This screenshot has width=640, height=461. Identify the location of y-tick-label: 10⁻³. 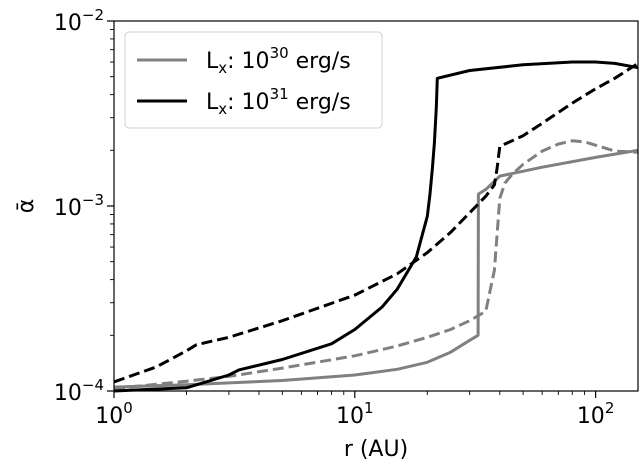
(79, 206).